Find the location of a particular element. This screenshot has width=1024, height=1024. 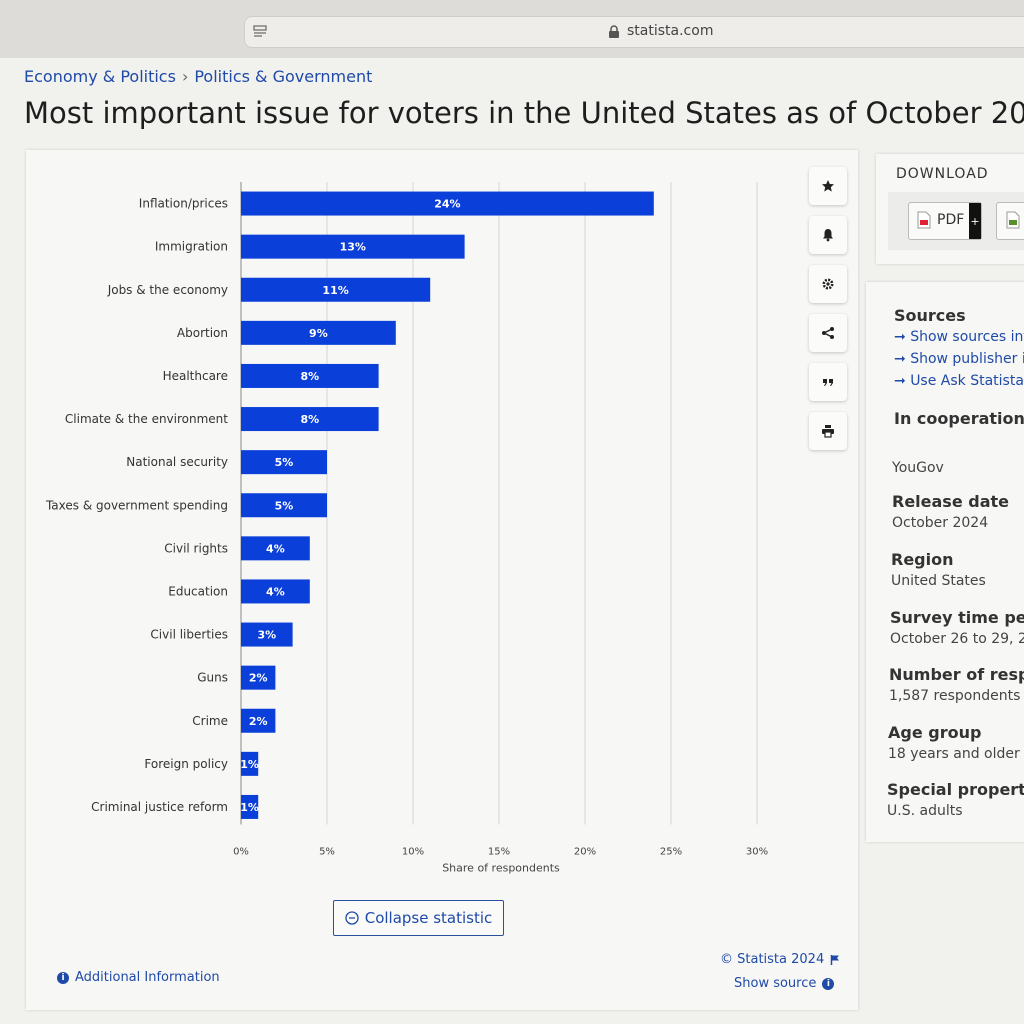

cooperation-section: In cooperation w is located at coordinates (959, 418).